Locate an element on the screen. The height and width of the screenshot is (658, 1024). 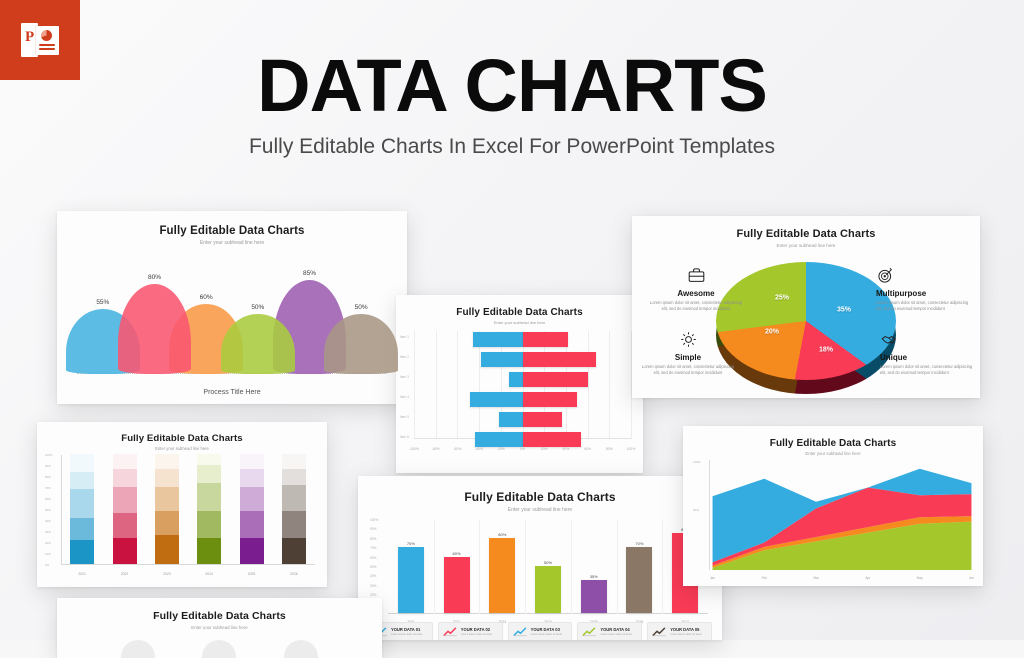
stacked-x-label: 2026 is located at coordinates (294, 574).